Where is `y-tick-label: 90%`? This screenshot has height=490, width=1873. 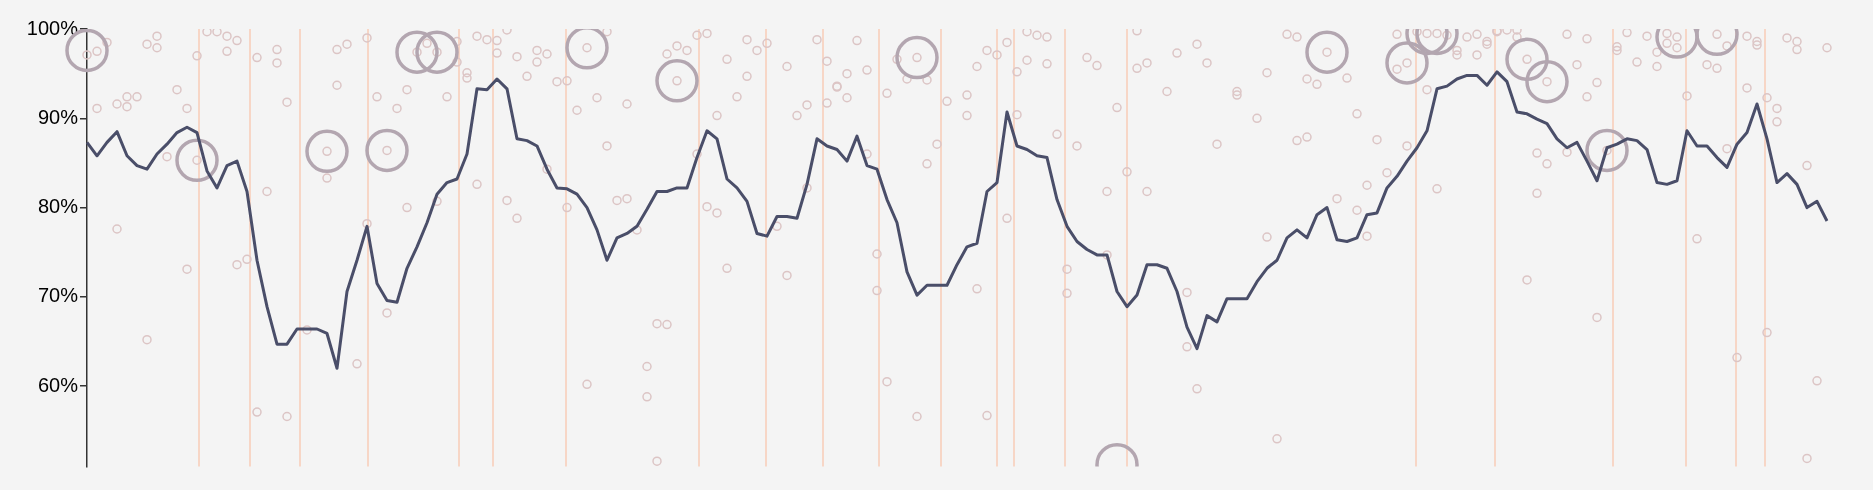 y-tick-label: 90% is located at coordinates (58, 116).